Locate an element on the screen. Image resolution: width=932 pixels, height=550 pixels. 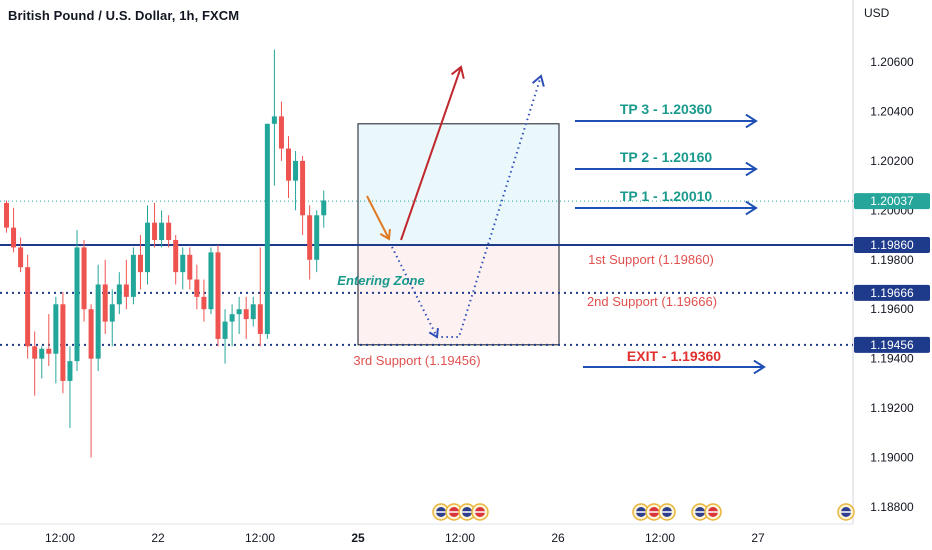
current-price-tag is located at coordinates (892, 201).